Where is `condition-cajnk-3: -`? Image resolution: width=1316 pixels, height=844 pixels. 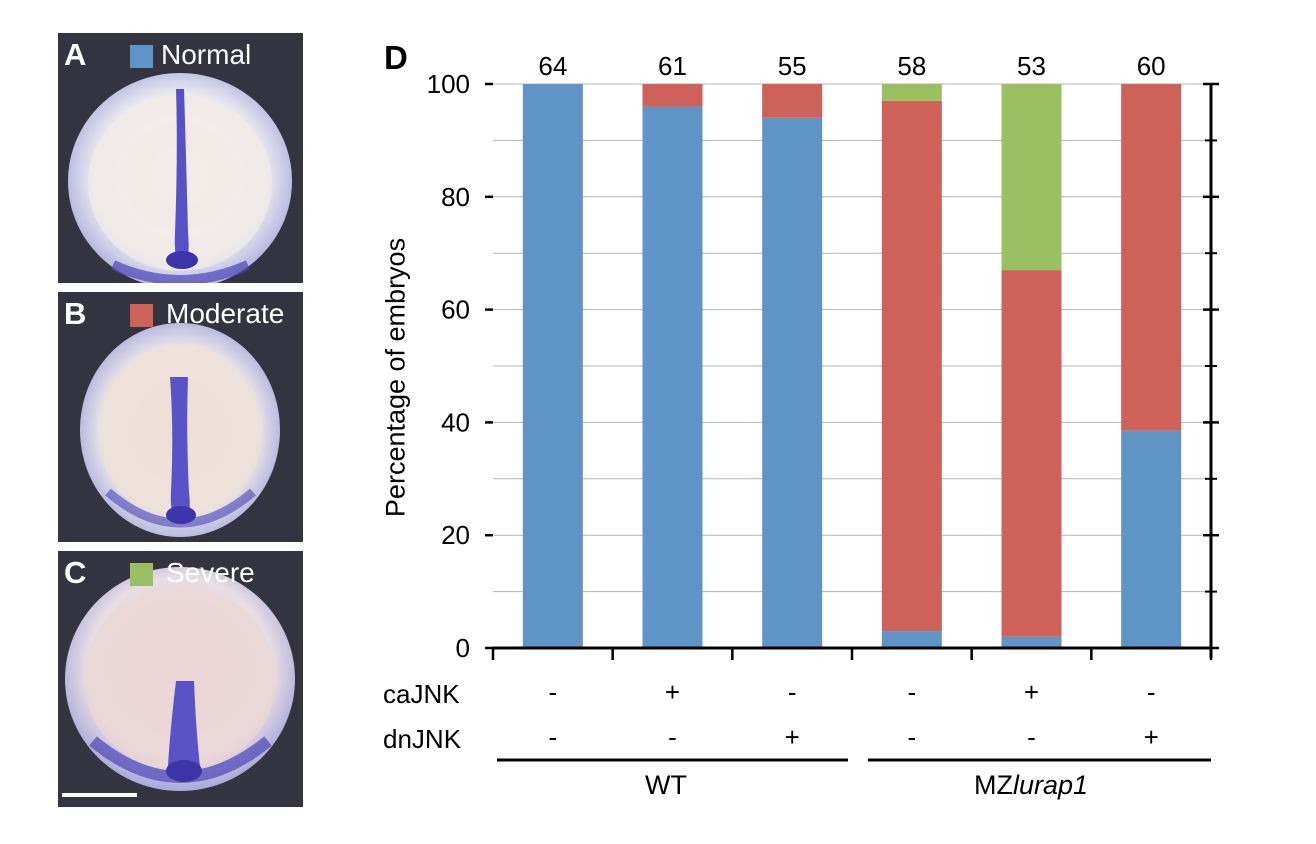
condition-cajnk-3: - is located at coordinates (911, 692).